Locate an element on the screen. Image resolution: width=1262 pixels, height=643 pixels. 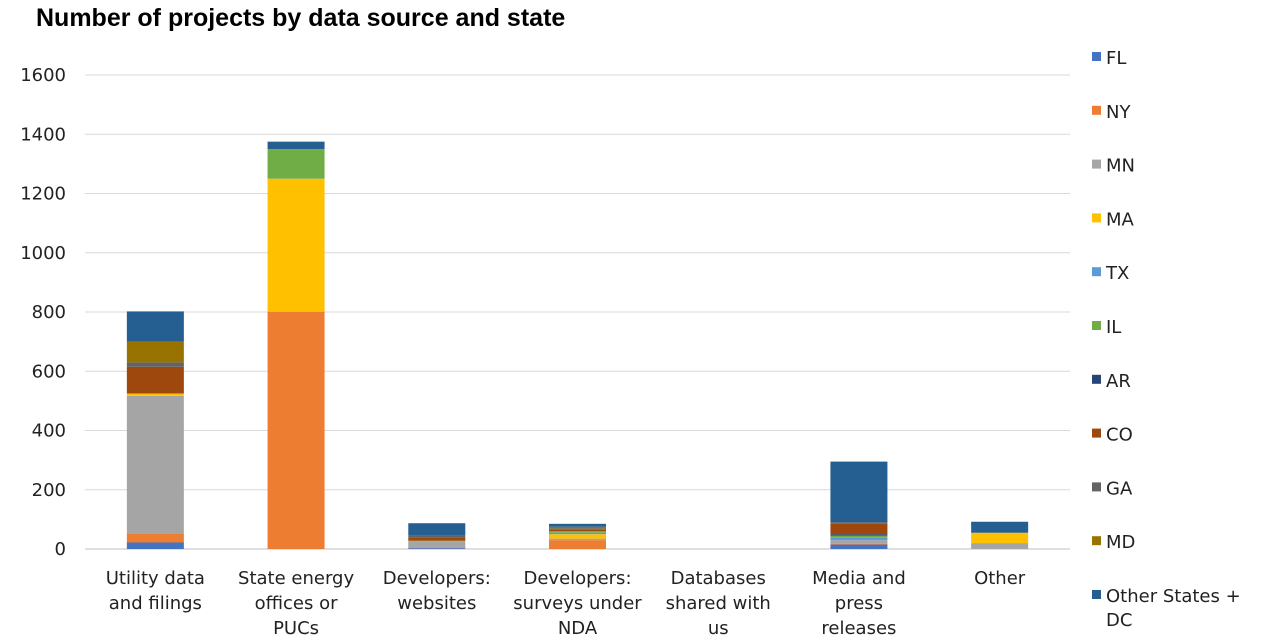
x-tick-label: Other is located at coordinates (1000, 578).